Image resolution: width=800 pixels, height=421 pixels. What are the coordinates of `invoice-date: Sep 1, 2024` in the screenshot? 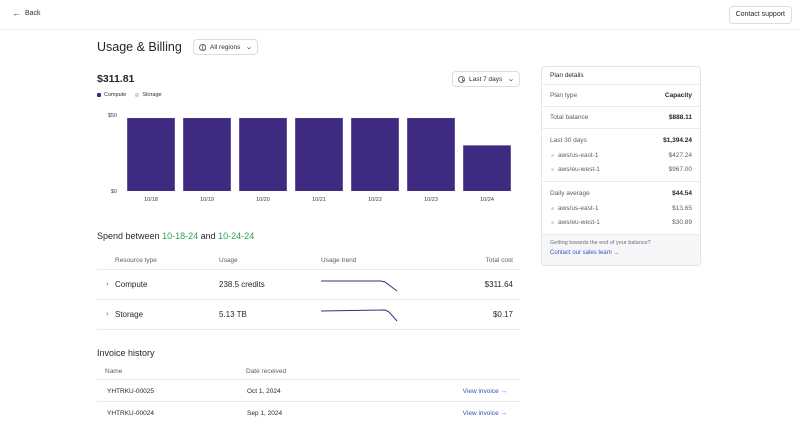 It's located at (265, 413).